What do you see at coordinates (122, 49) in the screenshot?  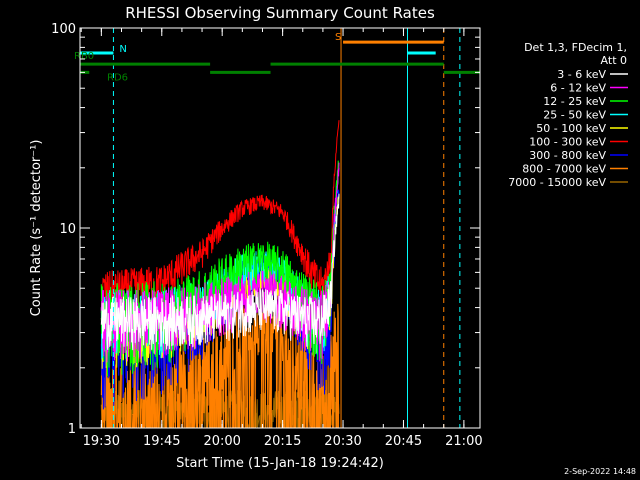 I see `state-bar-label-n: N` at bounding box center [122, 49].